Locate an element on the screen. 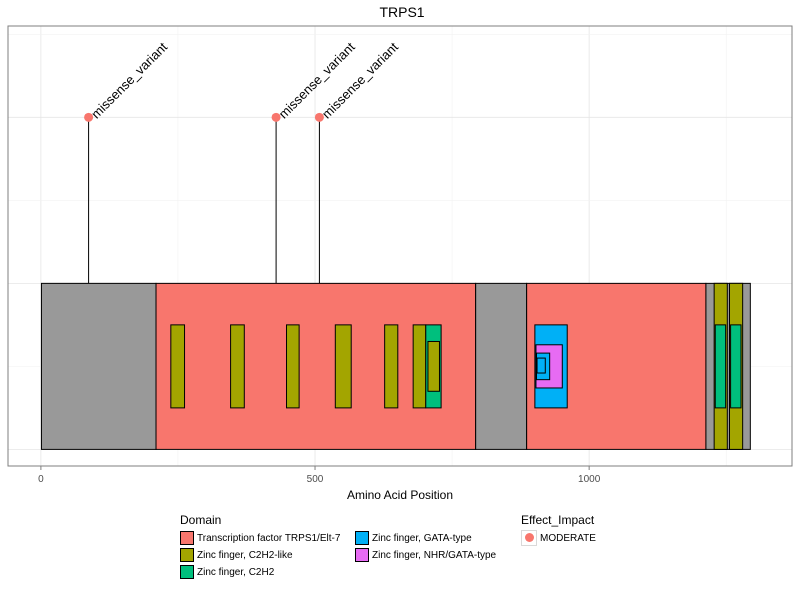 This screenshot has width=800, height=600. legend-key-trps1 is located at coordinates (187, 538).